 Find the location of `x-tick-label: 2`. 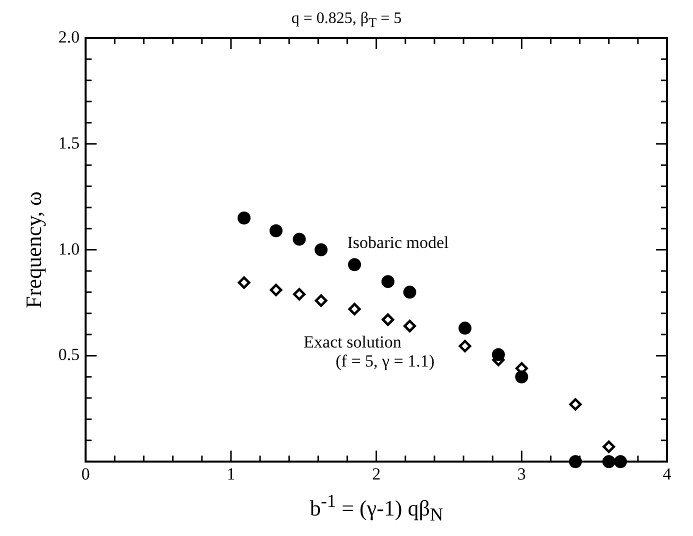

x-tick-label: 2 is located at coordinates (376, 474).